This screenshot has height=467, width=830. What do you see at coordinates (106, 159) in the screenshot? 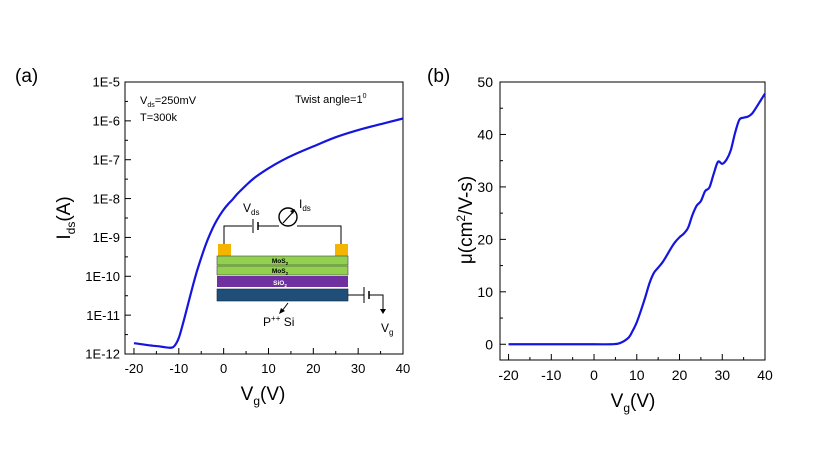
I see `y-tick-label: 1E-7` at bounding box center [106, 159].